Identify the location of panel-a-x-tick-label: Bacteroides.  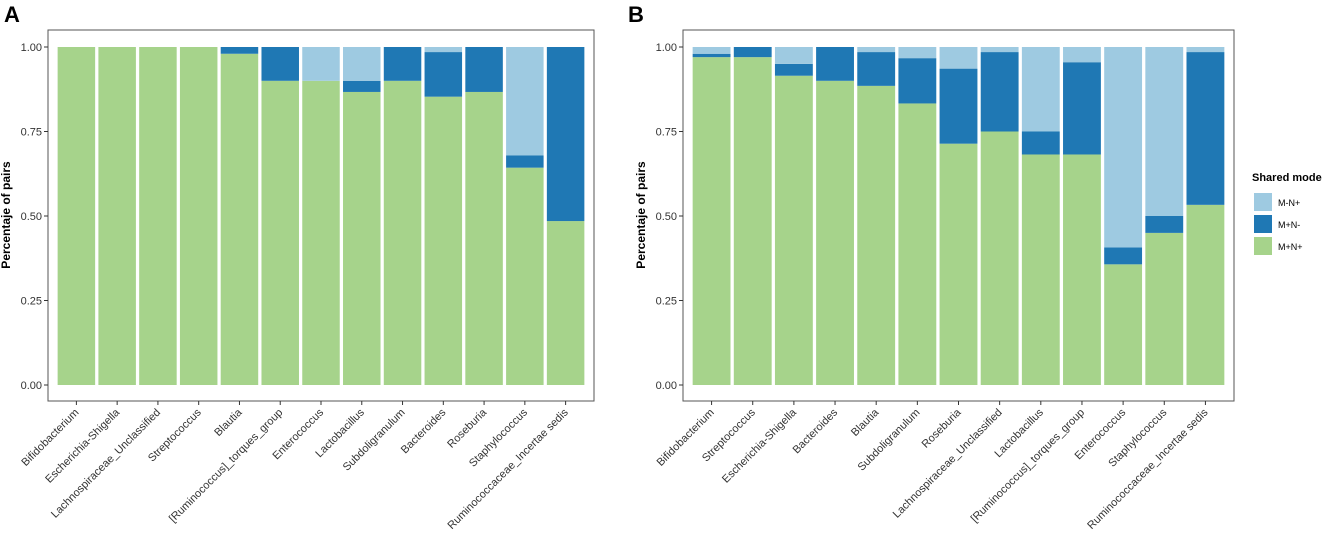
(424, 431).